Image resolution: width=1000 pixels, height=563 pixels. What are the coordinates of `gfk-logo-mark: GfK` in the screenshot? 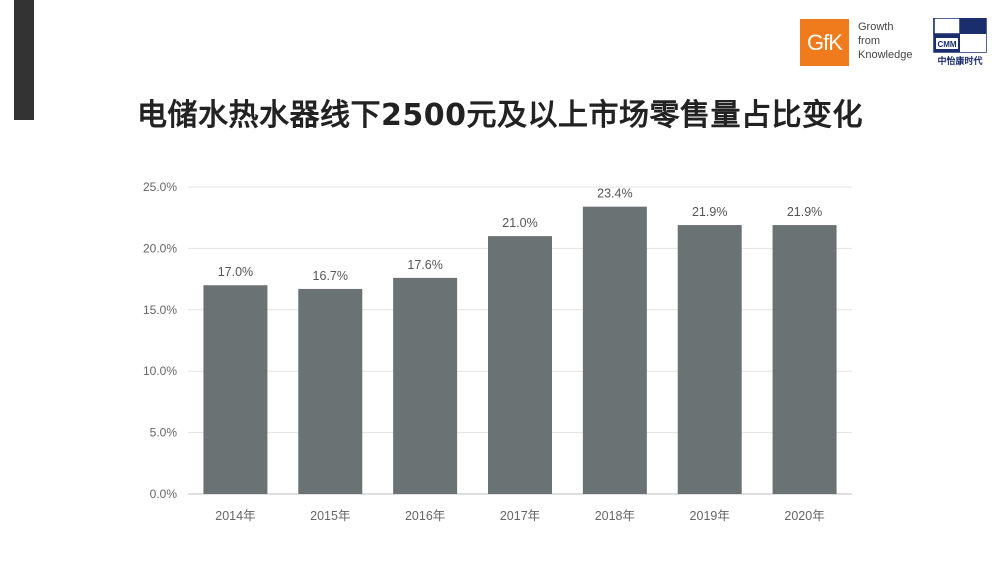 It's located at (825, 42).